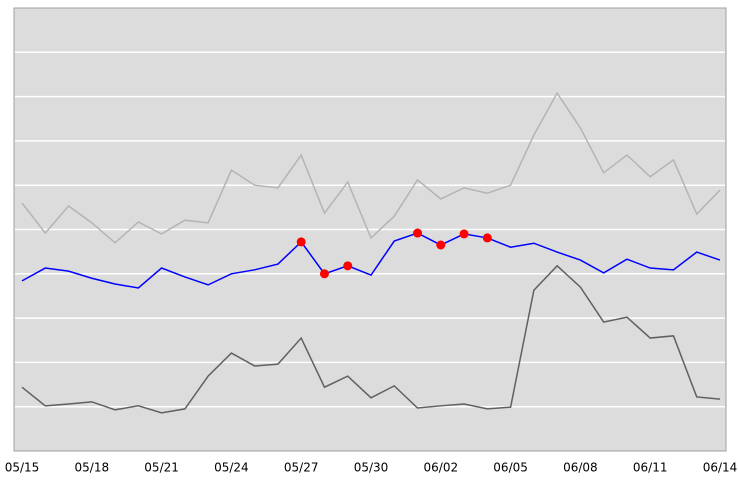 Image resolution: width=738 pixels, height=485 pixels. Describe the element at coordinates (371, 260) in the screenshot. I see `line-series` at that location.